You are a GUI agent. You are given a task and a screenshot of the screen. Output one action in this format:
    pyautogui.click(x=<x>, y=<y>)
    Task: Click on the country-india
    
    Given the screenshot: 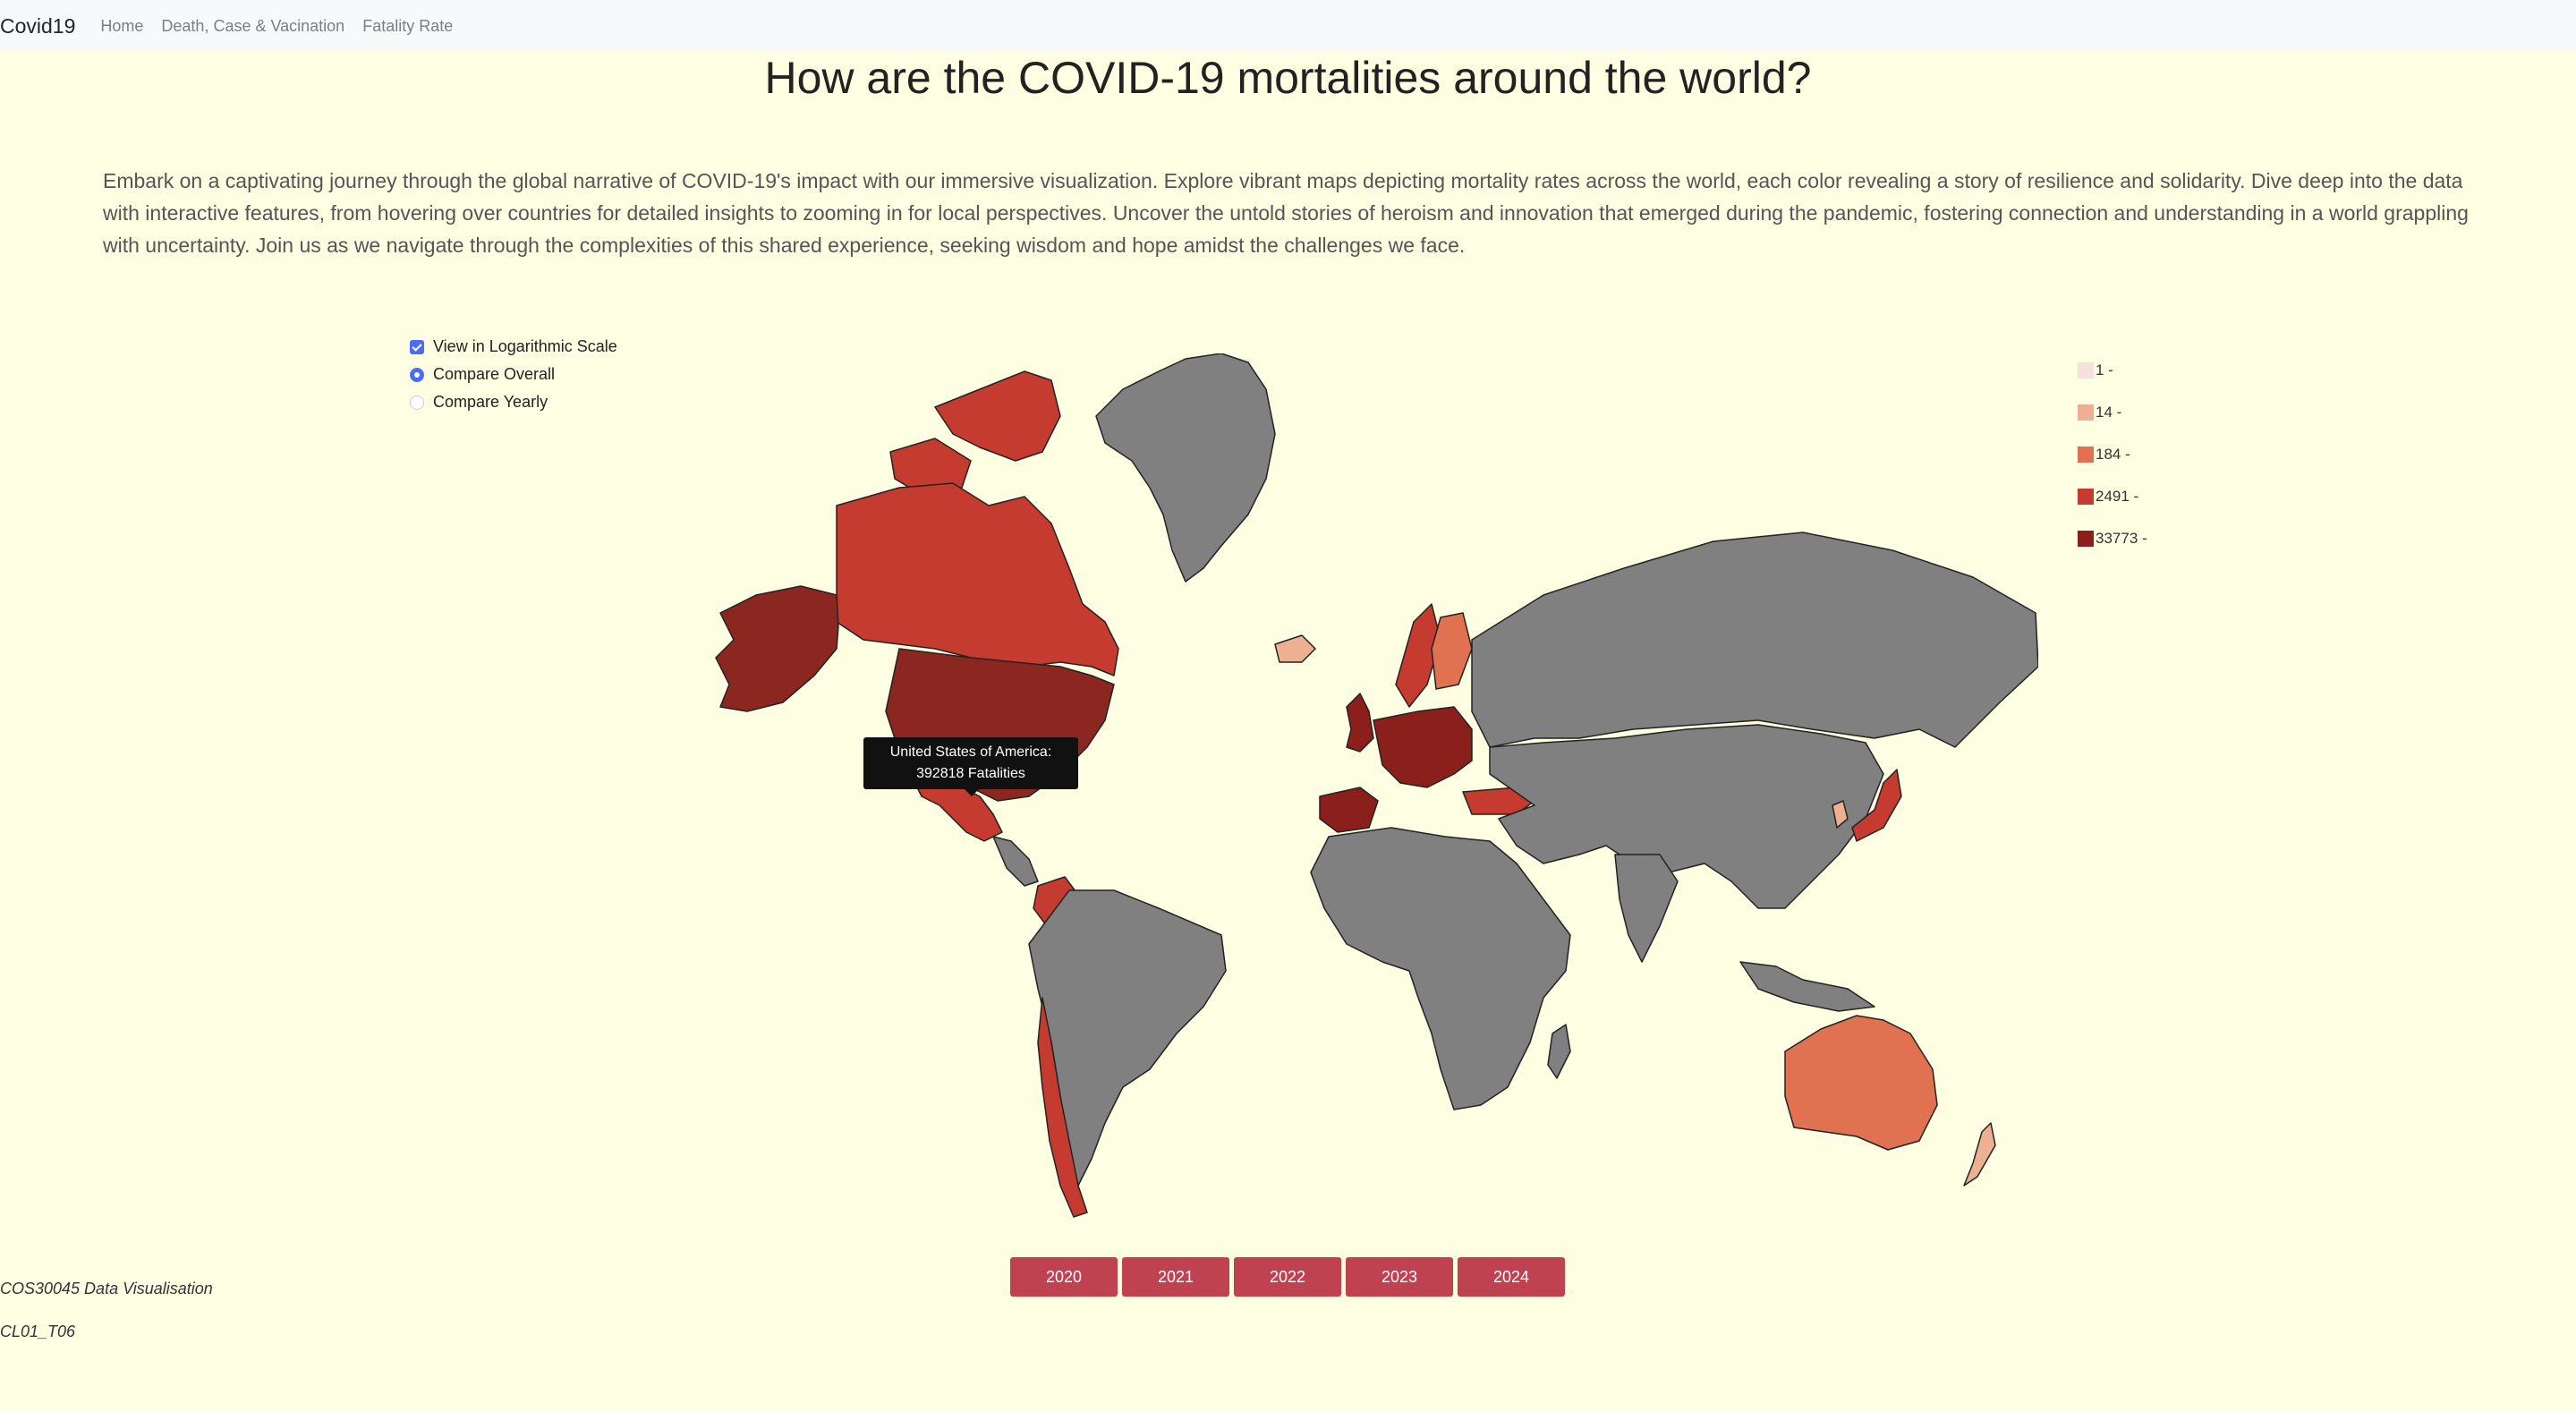 What is the action you would take?
    pyautogui.click(x=1646, y=908)
    